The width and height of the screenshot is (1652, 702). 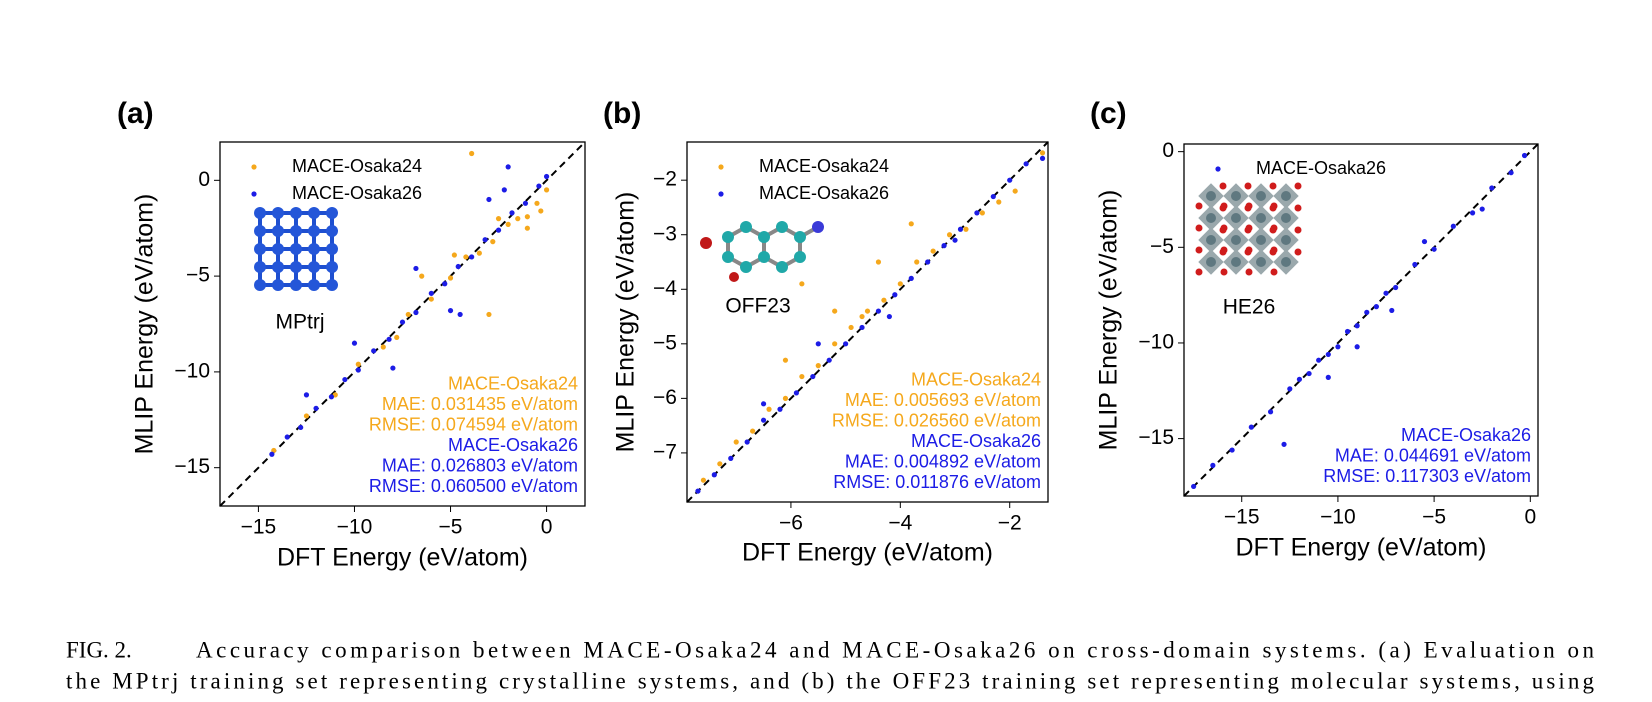 I want to click on x-axis-label: DFT Energy (eV/atom), so click(x=1360, y=548).